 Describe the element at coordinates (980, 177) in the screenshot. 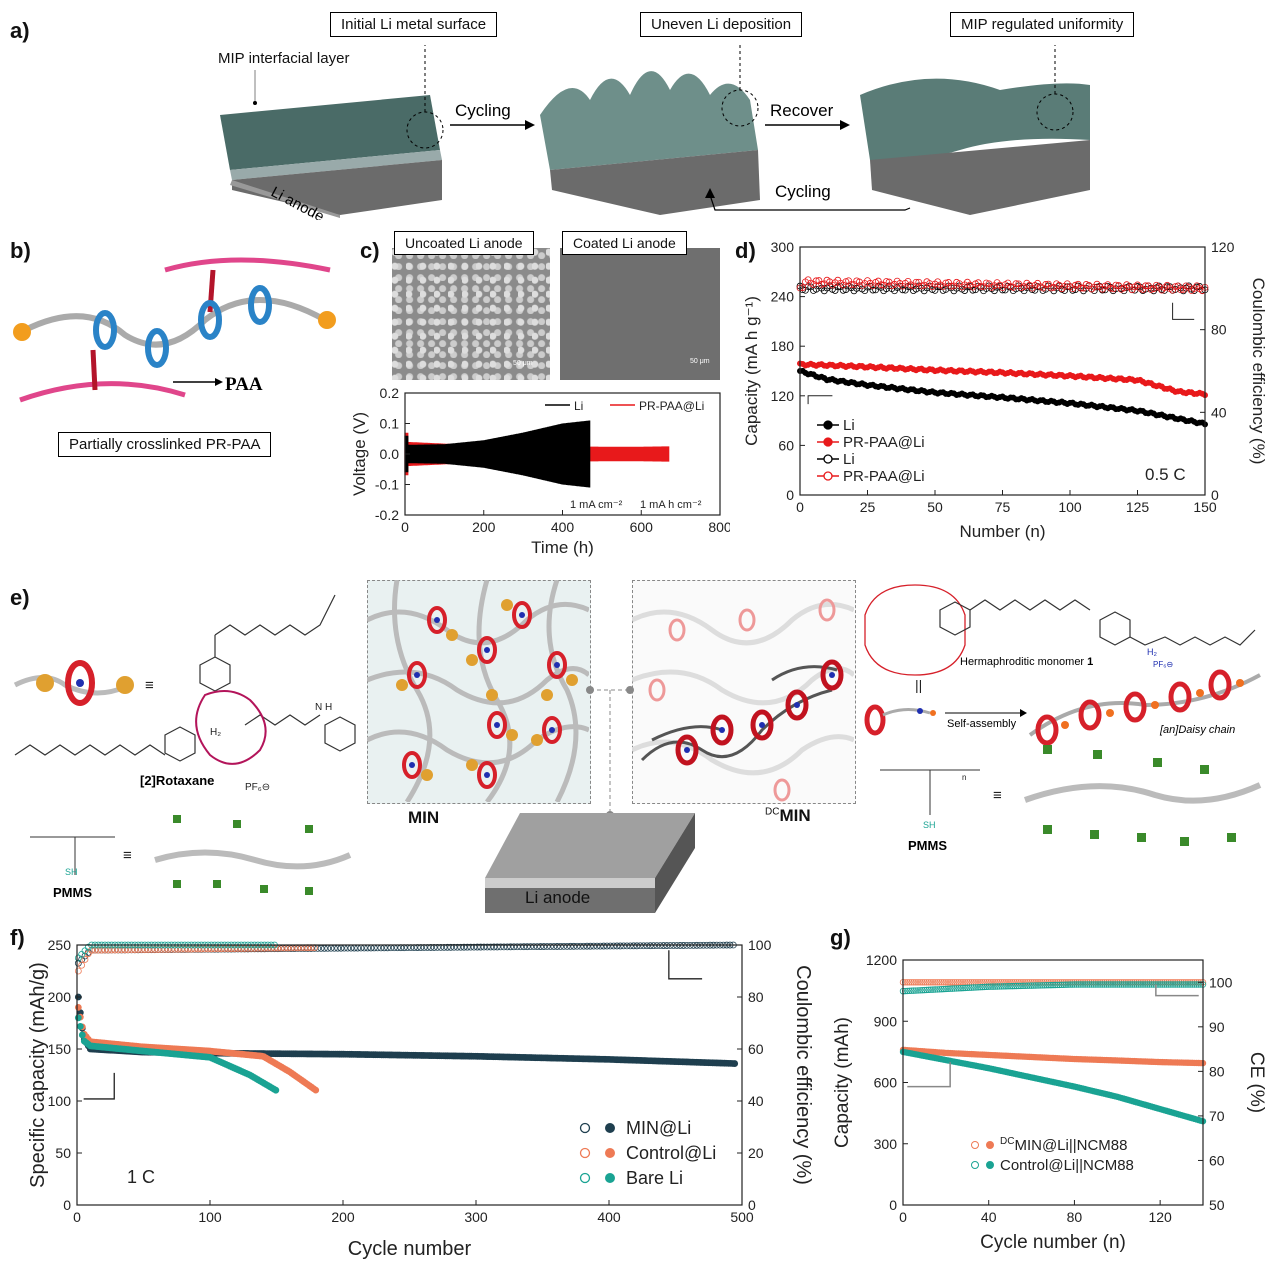

I see `block3-side` at that location.